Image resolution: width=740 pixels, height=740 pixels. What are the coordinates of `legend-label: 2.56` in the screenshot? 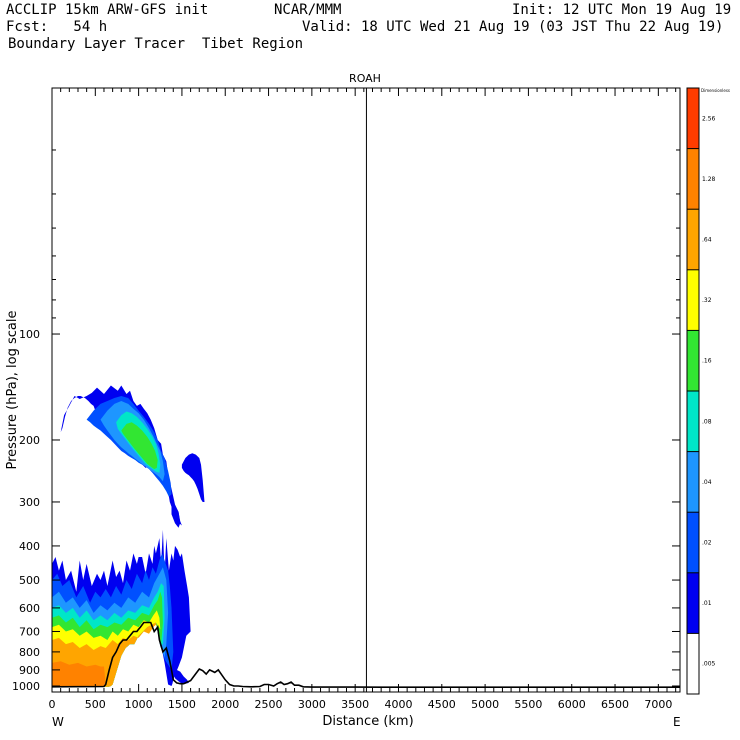 It's located at (709, 118).